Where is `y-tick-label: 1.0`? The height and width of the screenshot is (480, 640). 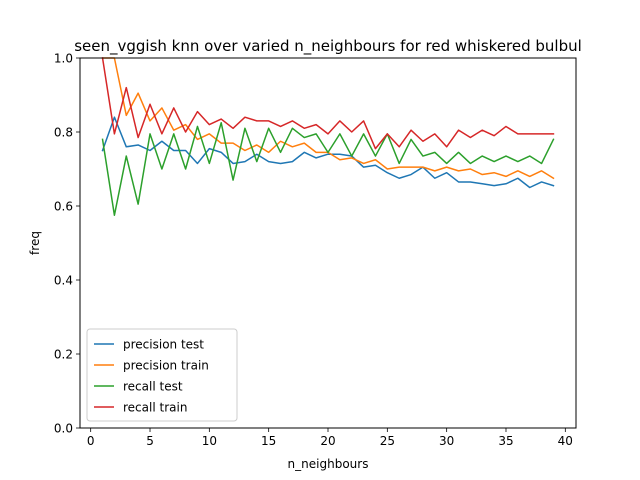 y-tick-label: 1.0 is located at coordinates (63, 59).